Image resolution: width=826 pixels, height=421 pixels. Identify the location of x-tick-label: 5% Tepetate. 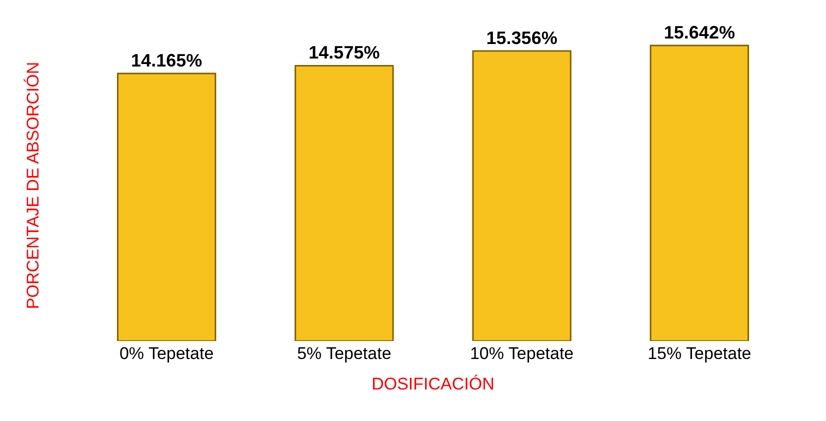
(344, 353).